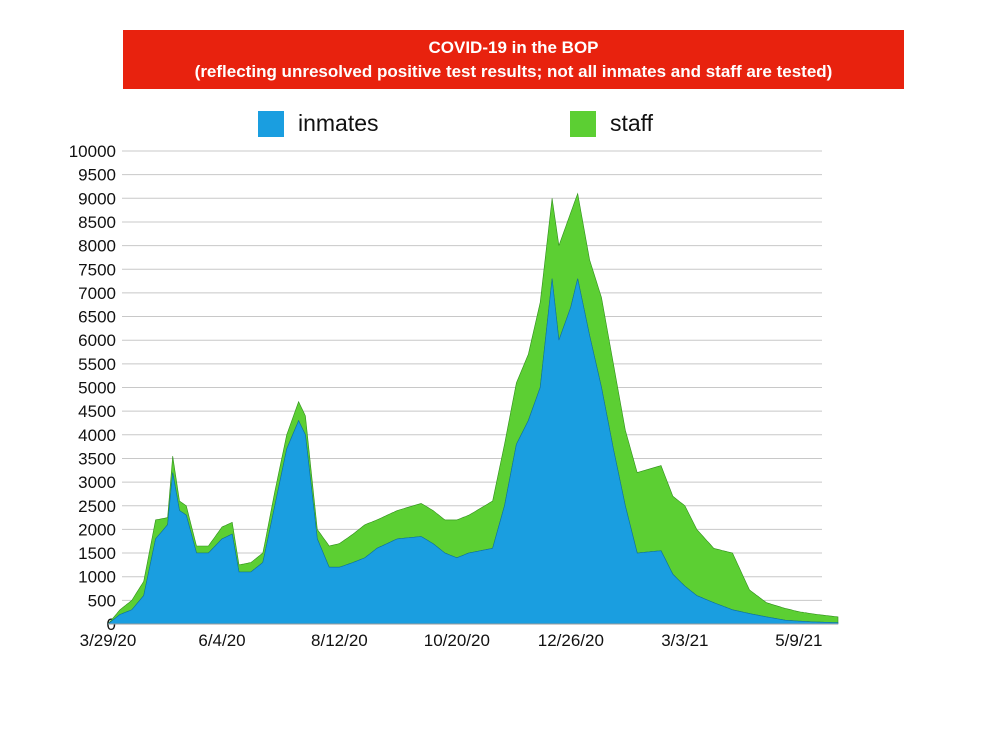  What do you see at coordinates (571, 640) in the screenshot?
I see `x-tick-label-4: 12/26/20` at bounding box center [571, 640].